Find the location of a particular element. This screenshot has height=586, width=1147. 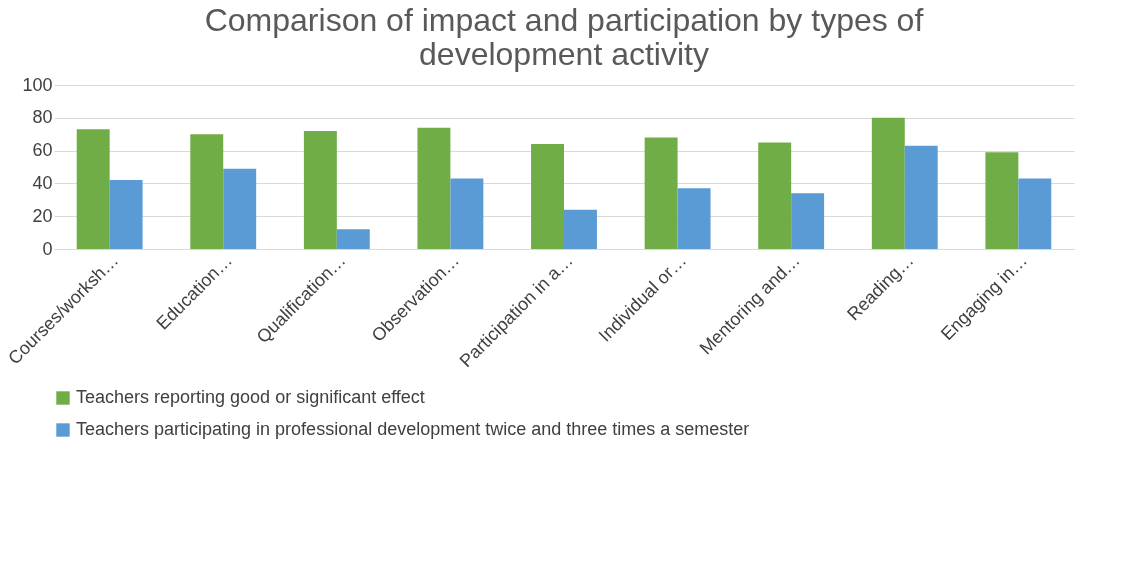

y-tick-label: 80 is located at coordinates (42, 117).